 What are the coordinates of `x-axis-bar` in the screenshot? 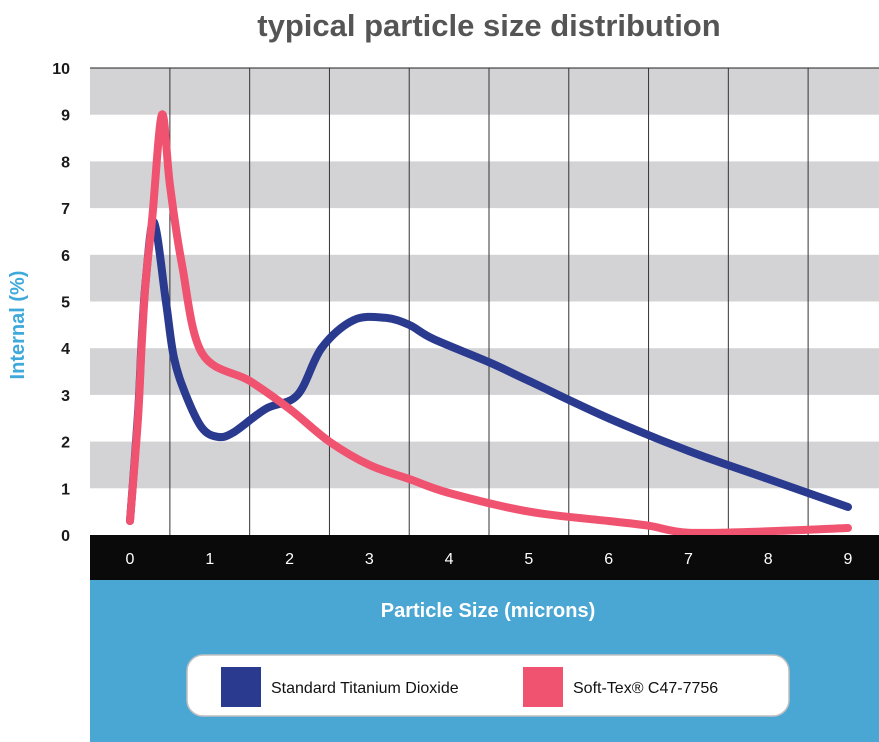 It's located at (484, 557).